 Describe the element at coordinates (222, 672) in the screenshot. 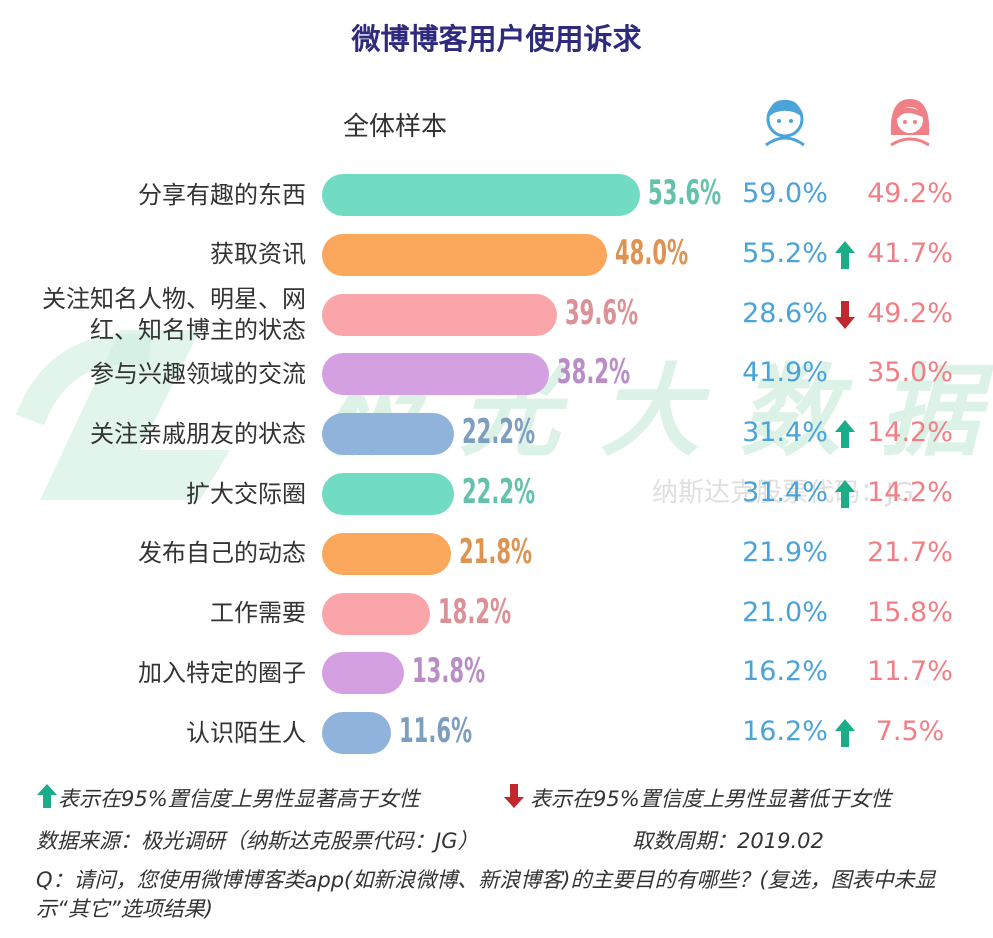

I see `category-label: 加入特定的圈子` at that location.